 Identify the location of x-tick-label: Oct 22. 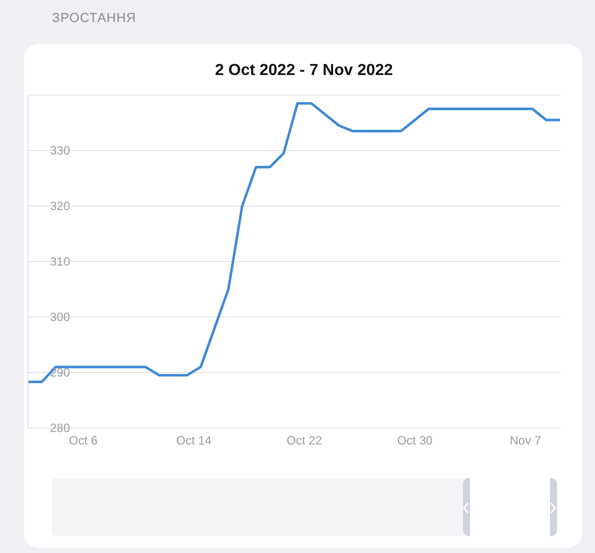
(304, 441).